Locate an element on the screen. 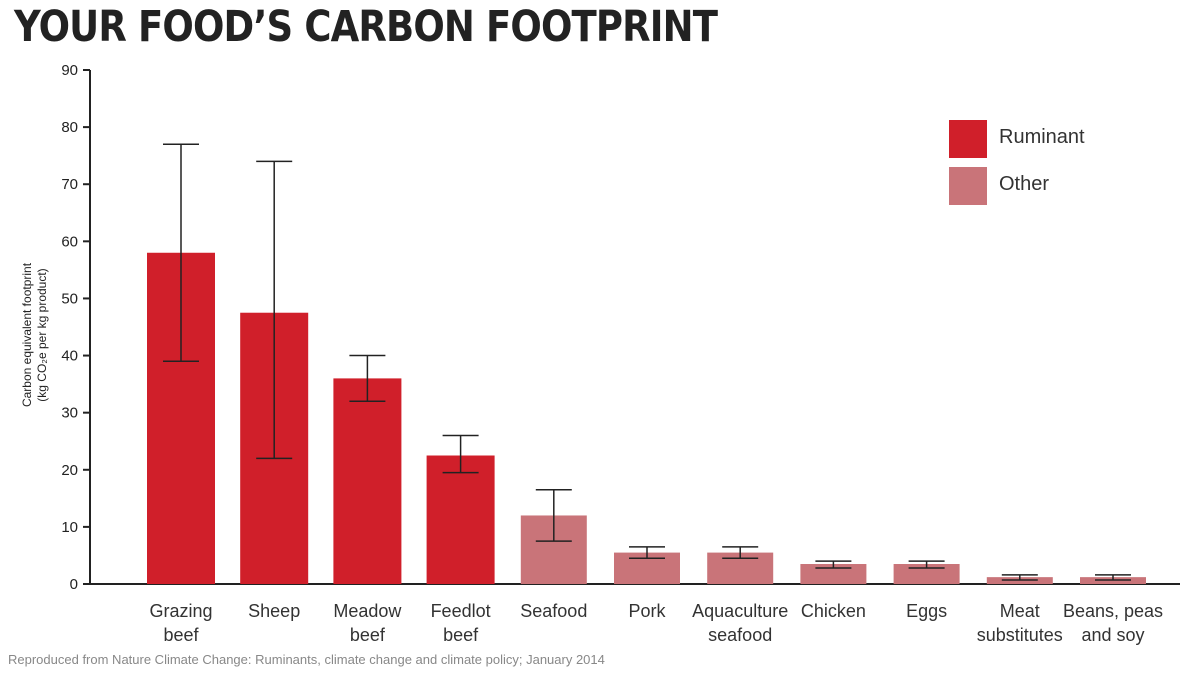 The width and height of the screenshot is (1200, 673). x-tick-label: Seafood is located at coordinates (553, 611).